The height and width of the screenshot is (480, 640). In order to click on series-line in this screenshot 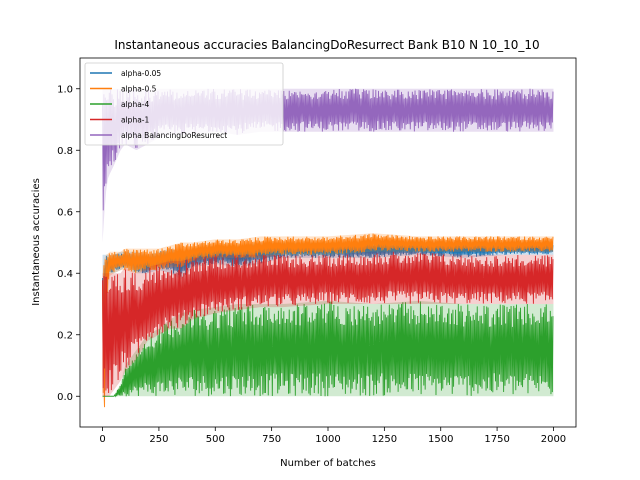, I will do `click(328, 349)`.